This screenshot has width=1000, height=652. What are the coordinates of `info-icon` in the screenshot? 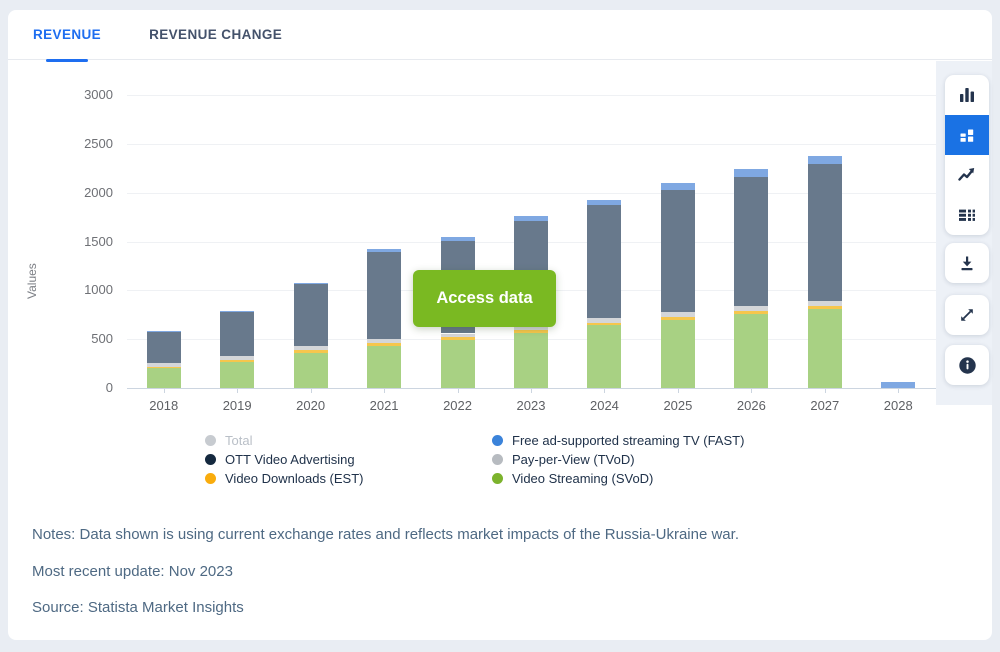 It's located at (967, 365).